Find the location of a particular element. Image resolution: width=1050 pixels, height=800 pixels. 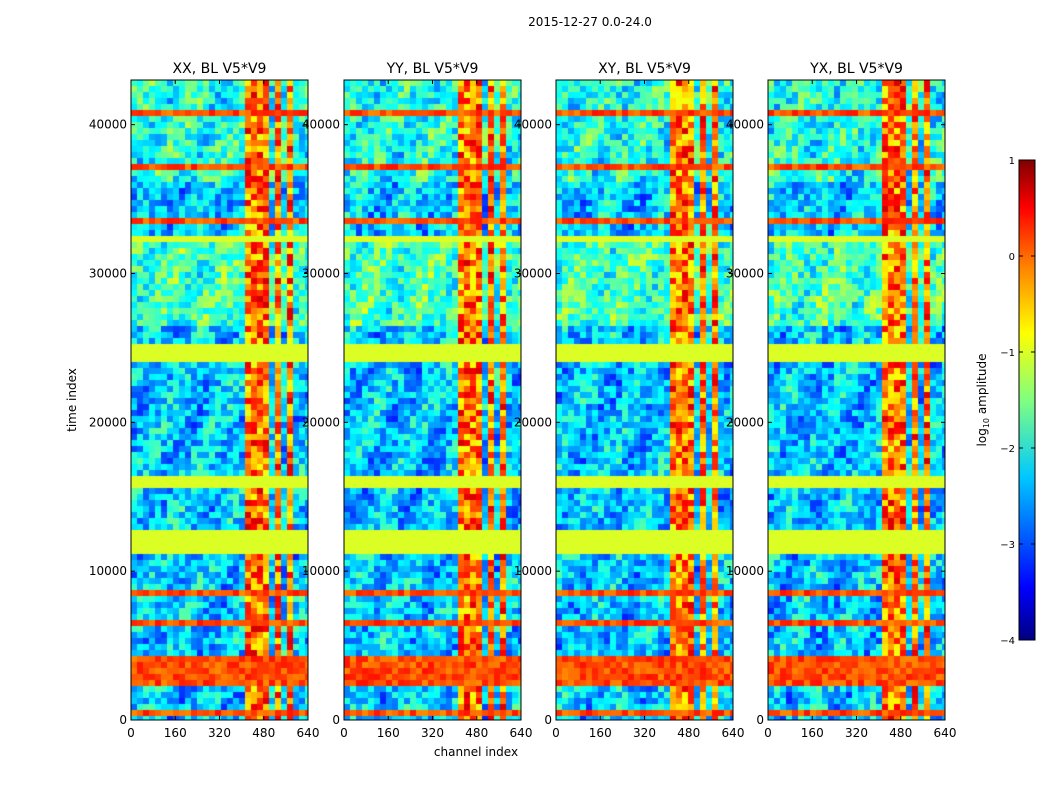

colorbar-label-rest: amplitude is located at coordinates (982, 386).